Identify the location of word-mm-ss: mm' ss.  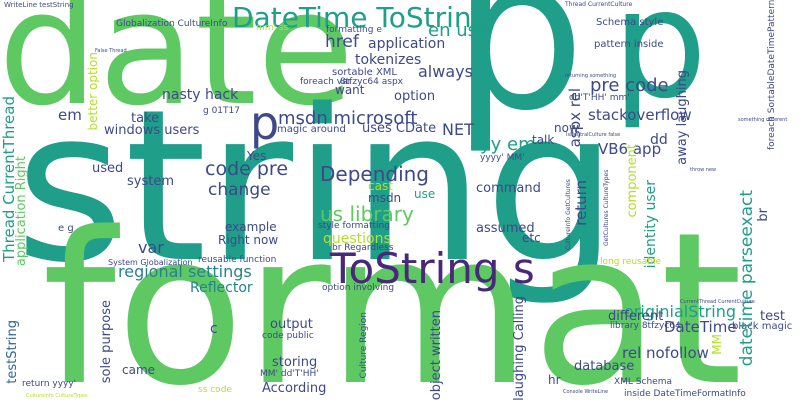
(272, 28).